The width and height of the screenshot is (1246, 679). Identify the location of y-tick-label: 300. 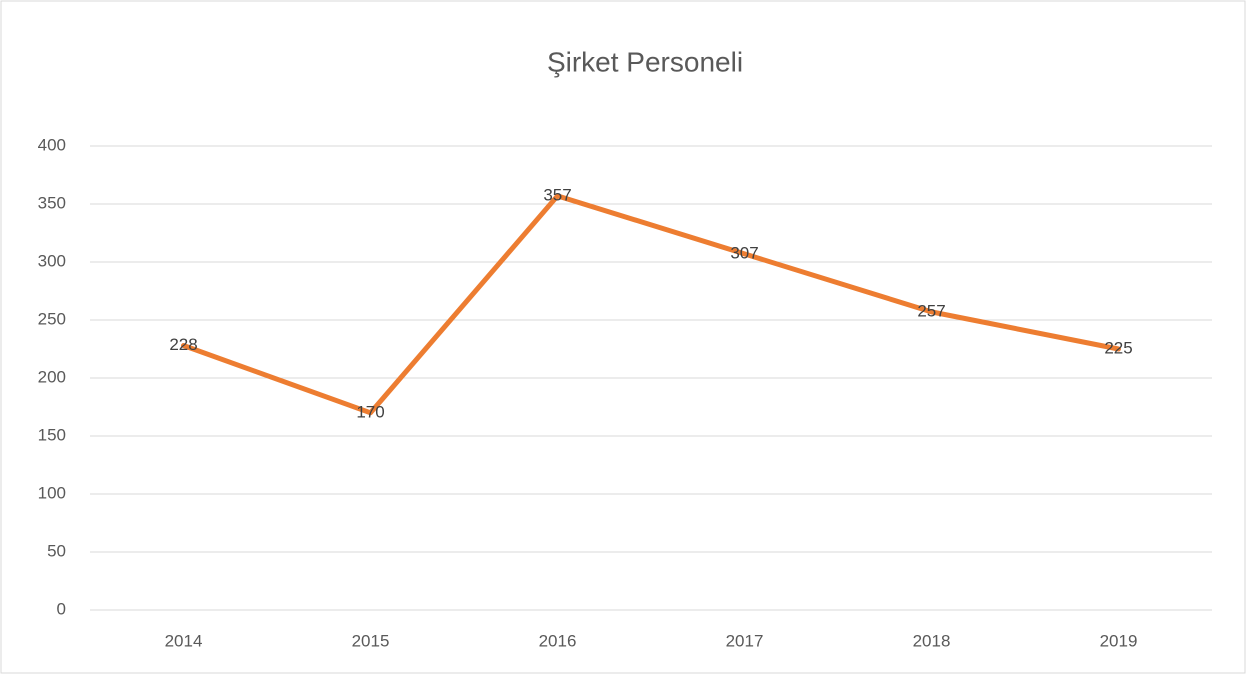
(52, 260).